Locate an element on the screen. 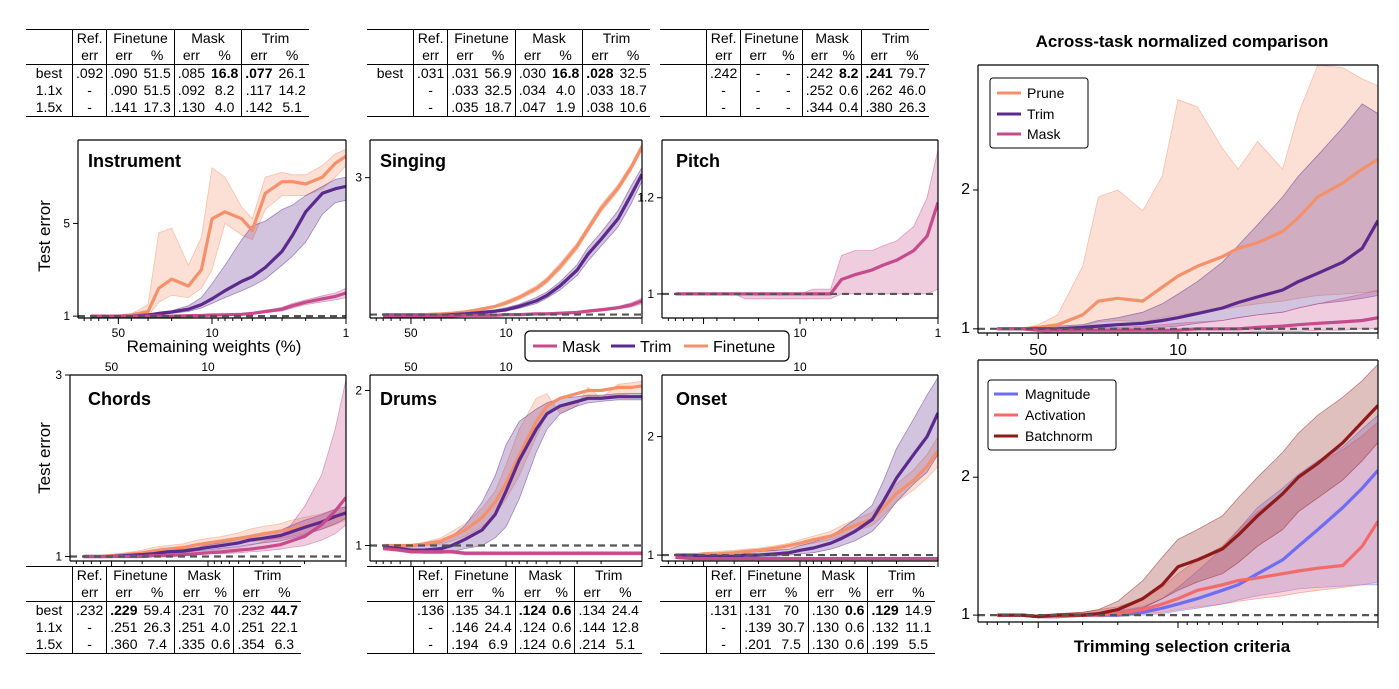 This screenshot has height=689, width=1399. table-cell: 51.5 is located at coordinates (157, 73).